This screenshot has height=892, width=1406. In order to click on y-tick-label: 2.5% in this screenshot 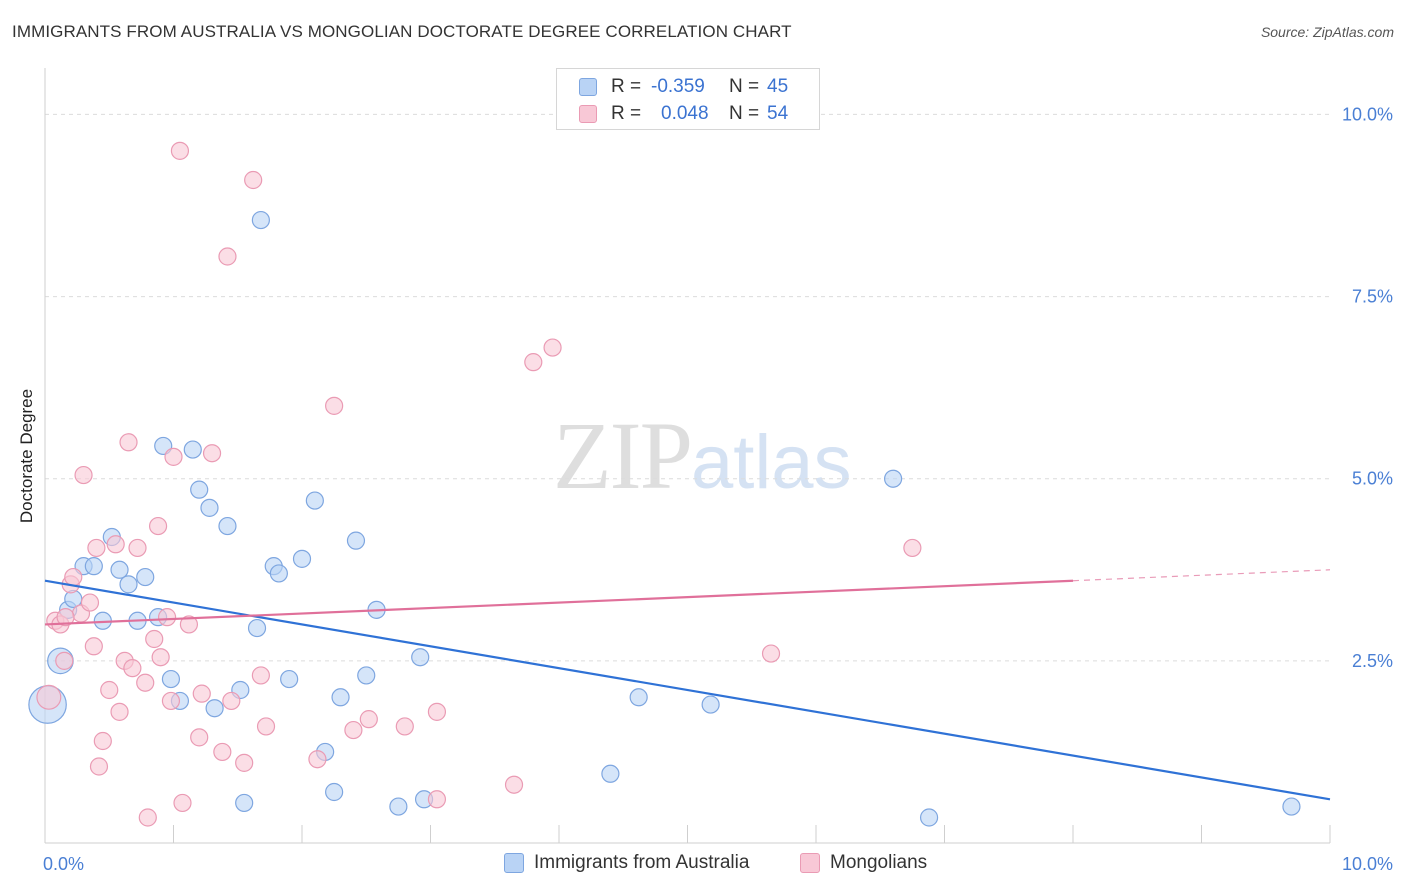, I will do `click(1372, 661)`.